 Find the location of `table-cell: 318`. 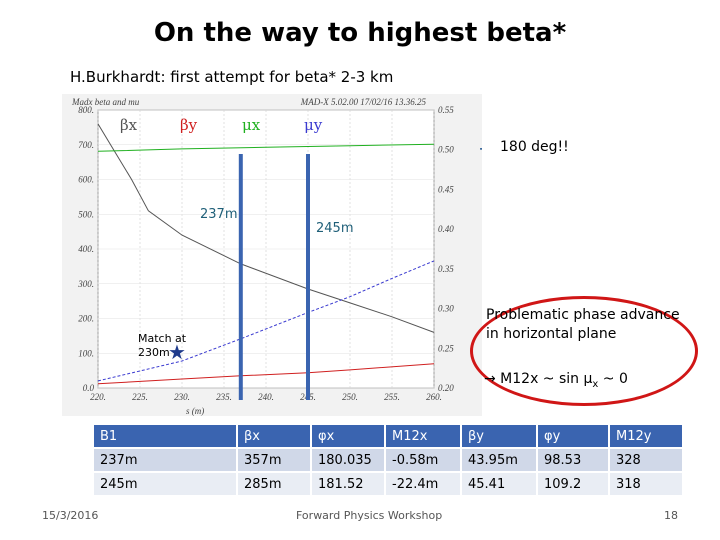

table-cell: 318 is located at coordinates (646, 484).